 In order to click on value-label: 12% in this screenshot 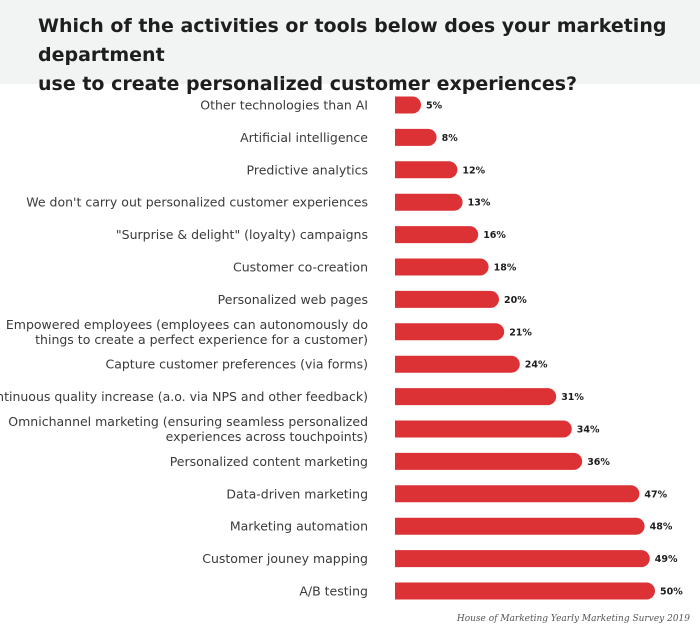, I will do `click(473, 170)`.